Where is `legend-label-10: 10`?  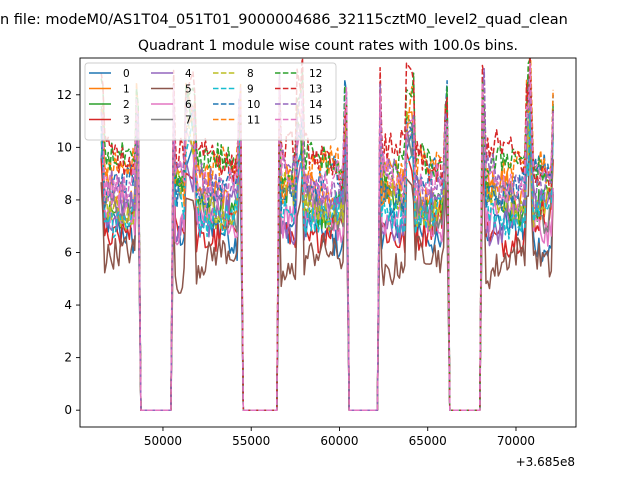 legend-label-10: 10 is located at coordinates (253, 105).